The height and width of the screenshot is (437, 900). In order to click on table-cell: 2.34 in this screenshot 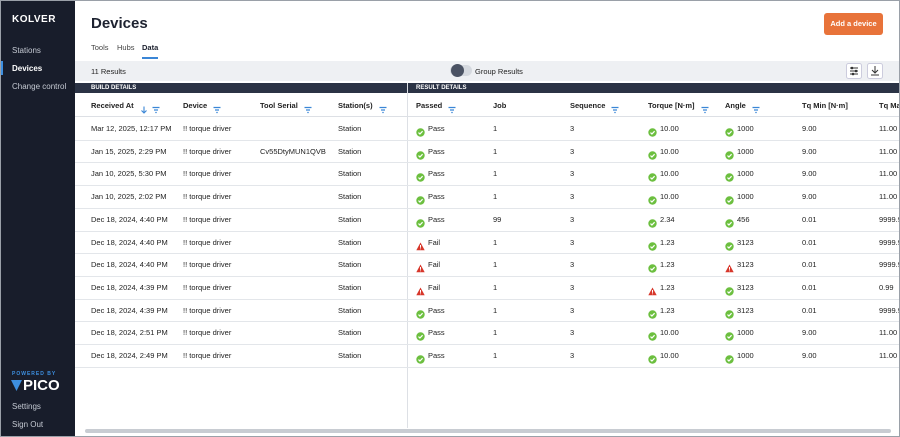, I will do `click(667, 219)`.